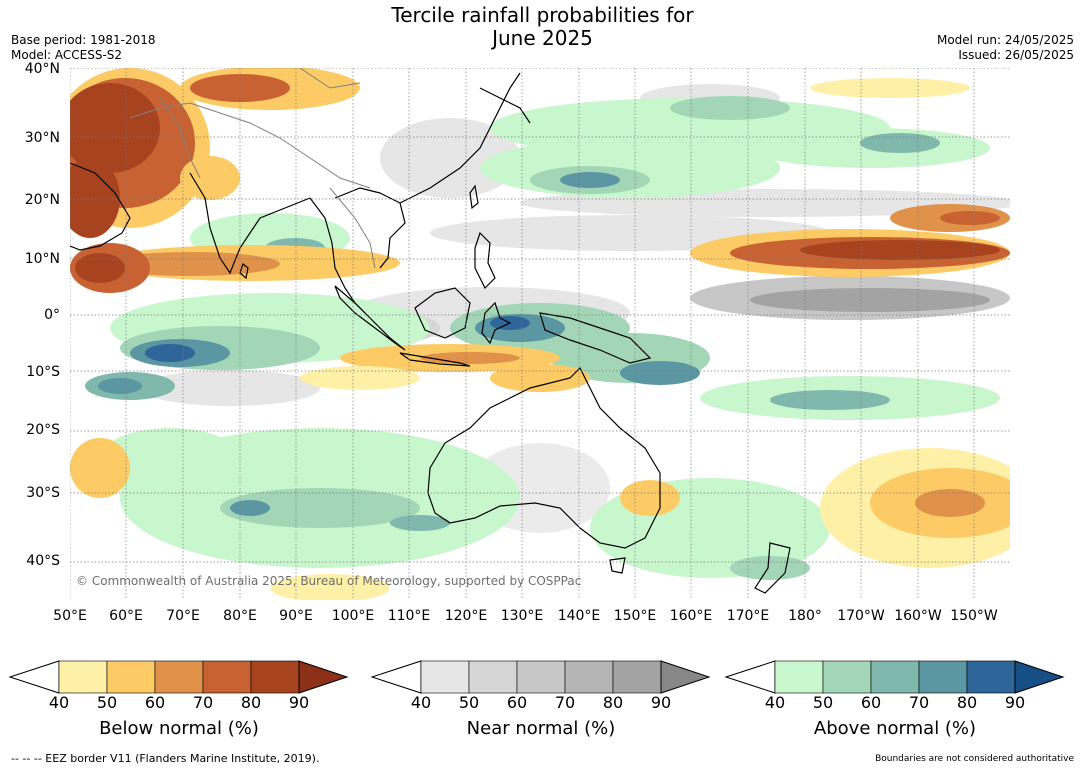 This screenshot has width=1085, height=770. I want to click on lon-label: 140°E, so click(579, 616).